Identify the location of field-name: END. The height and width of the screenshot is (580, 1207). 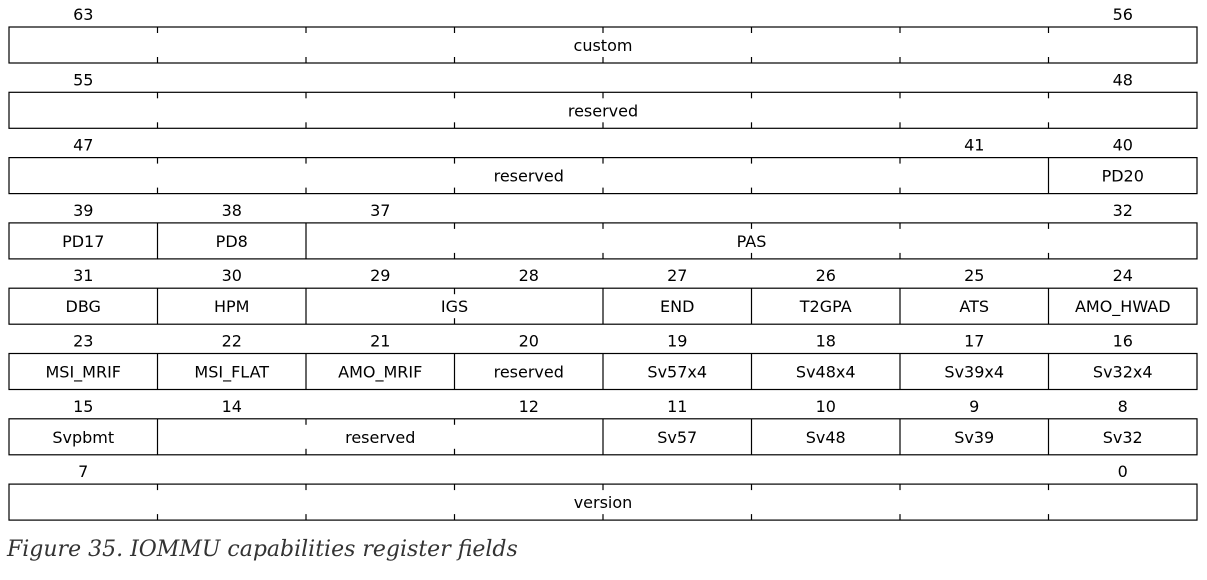
(677, 306).